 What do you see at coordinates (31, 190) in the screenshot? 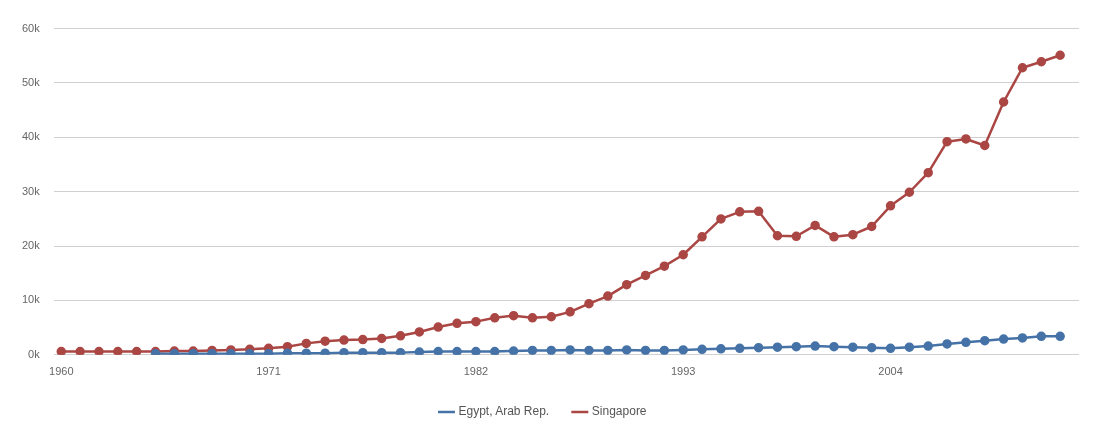
I see `y-tick-label: 30k` at bounding box center [31, 190].